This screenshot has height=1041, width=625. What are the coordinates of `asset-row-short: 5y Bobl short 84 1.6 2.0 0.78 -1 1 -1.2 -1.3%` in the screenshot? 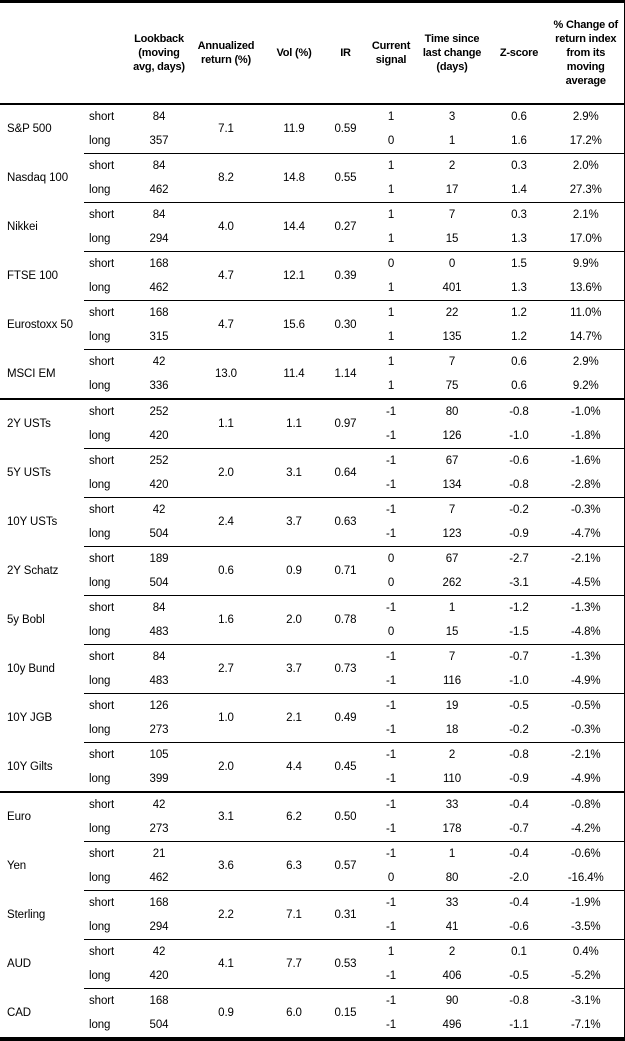 It's located at (312, 620).